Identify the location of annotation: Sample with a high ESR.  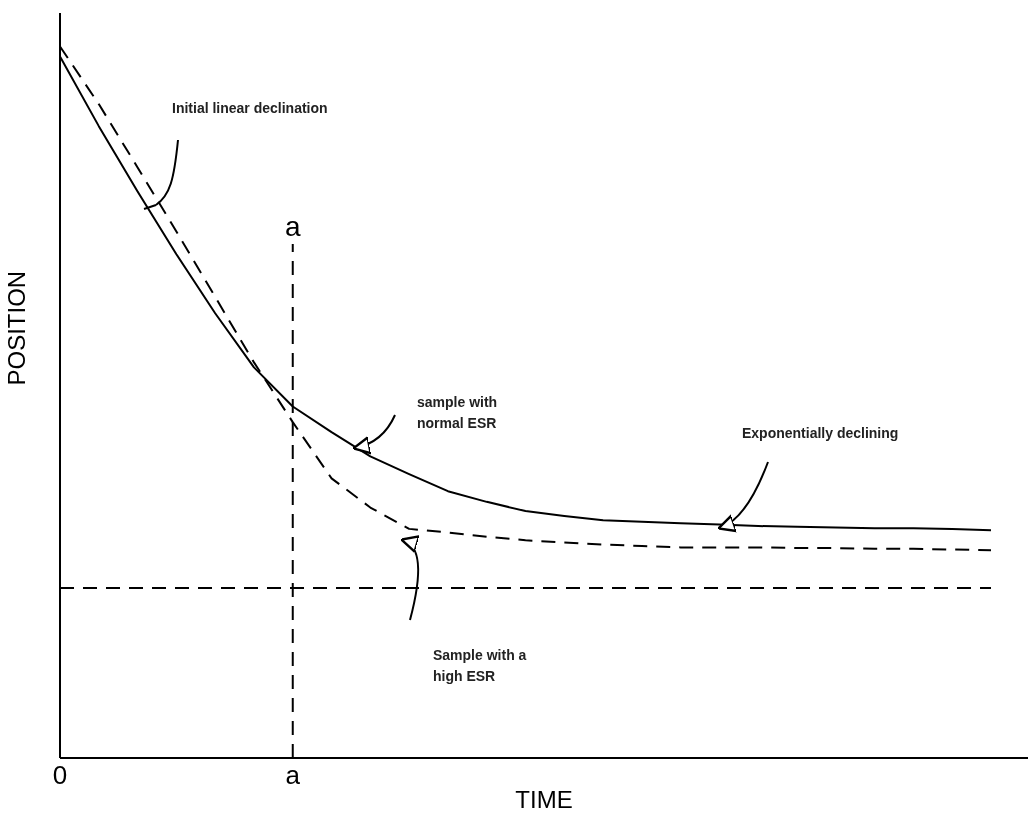
(480, 665).